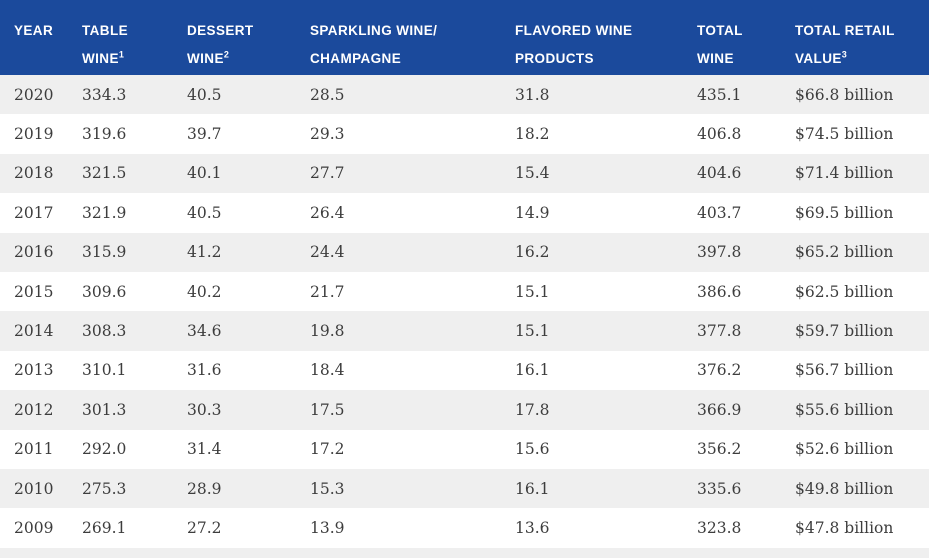 This screenshot has height=558, width=929. I want to click on value-cell: 301.3, so click(134, 410).